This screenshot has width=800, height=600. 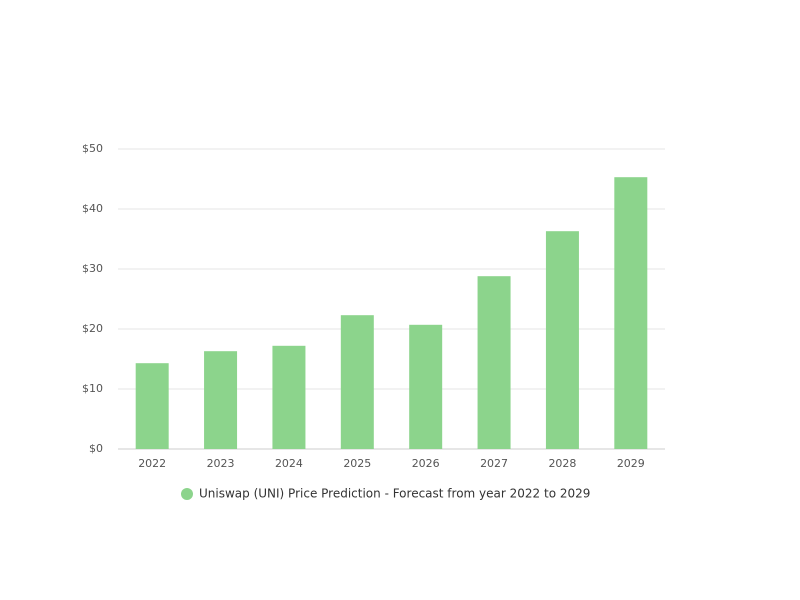 What do you see at coordinates (289, 463) in the screenshot?
I see `x-tick-label: 2024` at bounding box center [289, 463].